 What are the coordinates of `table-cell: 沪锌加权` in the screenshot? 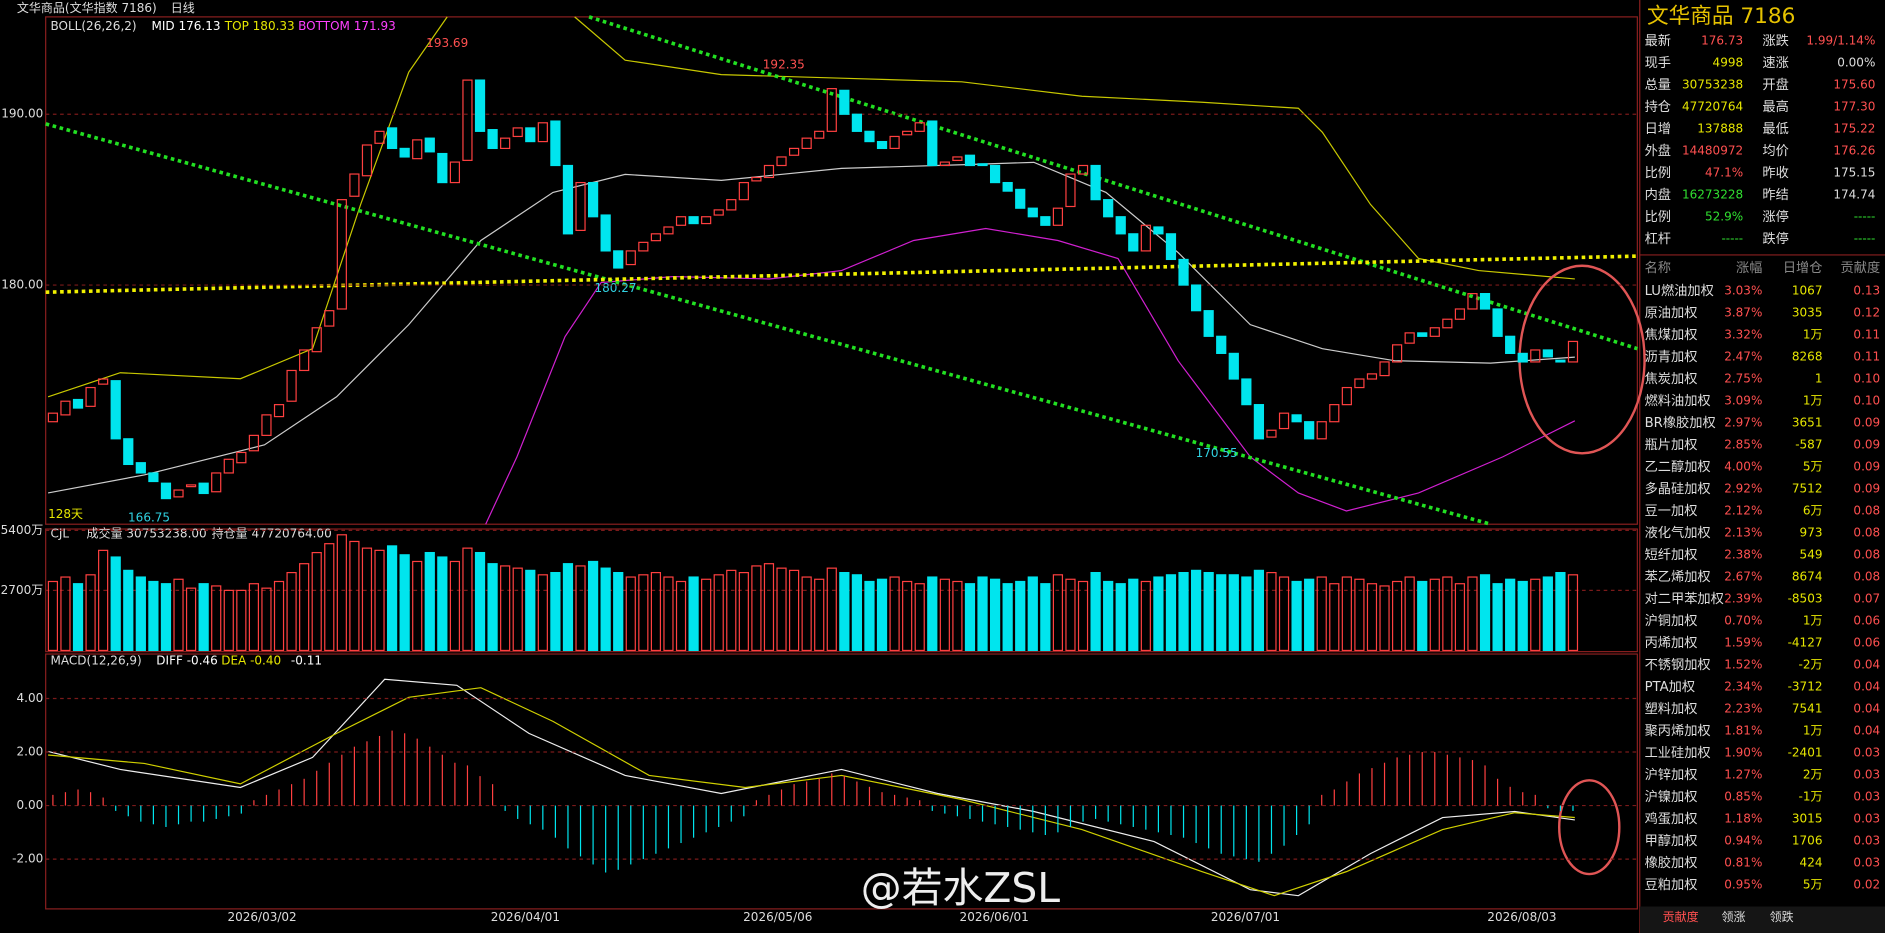 It's located at (1671, 774).